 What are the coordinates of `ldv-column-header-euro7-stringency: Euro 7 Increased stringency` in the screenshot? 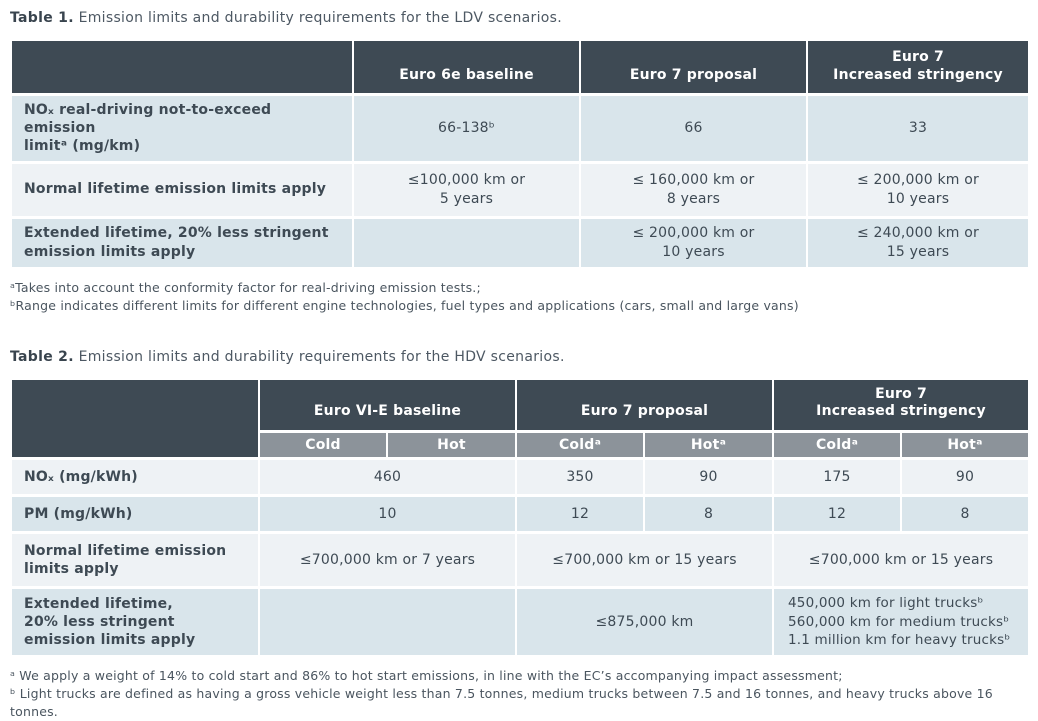 It's located at (918, 67).